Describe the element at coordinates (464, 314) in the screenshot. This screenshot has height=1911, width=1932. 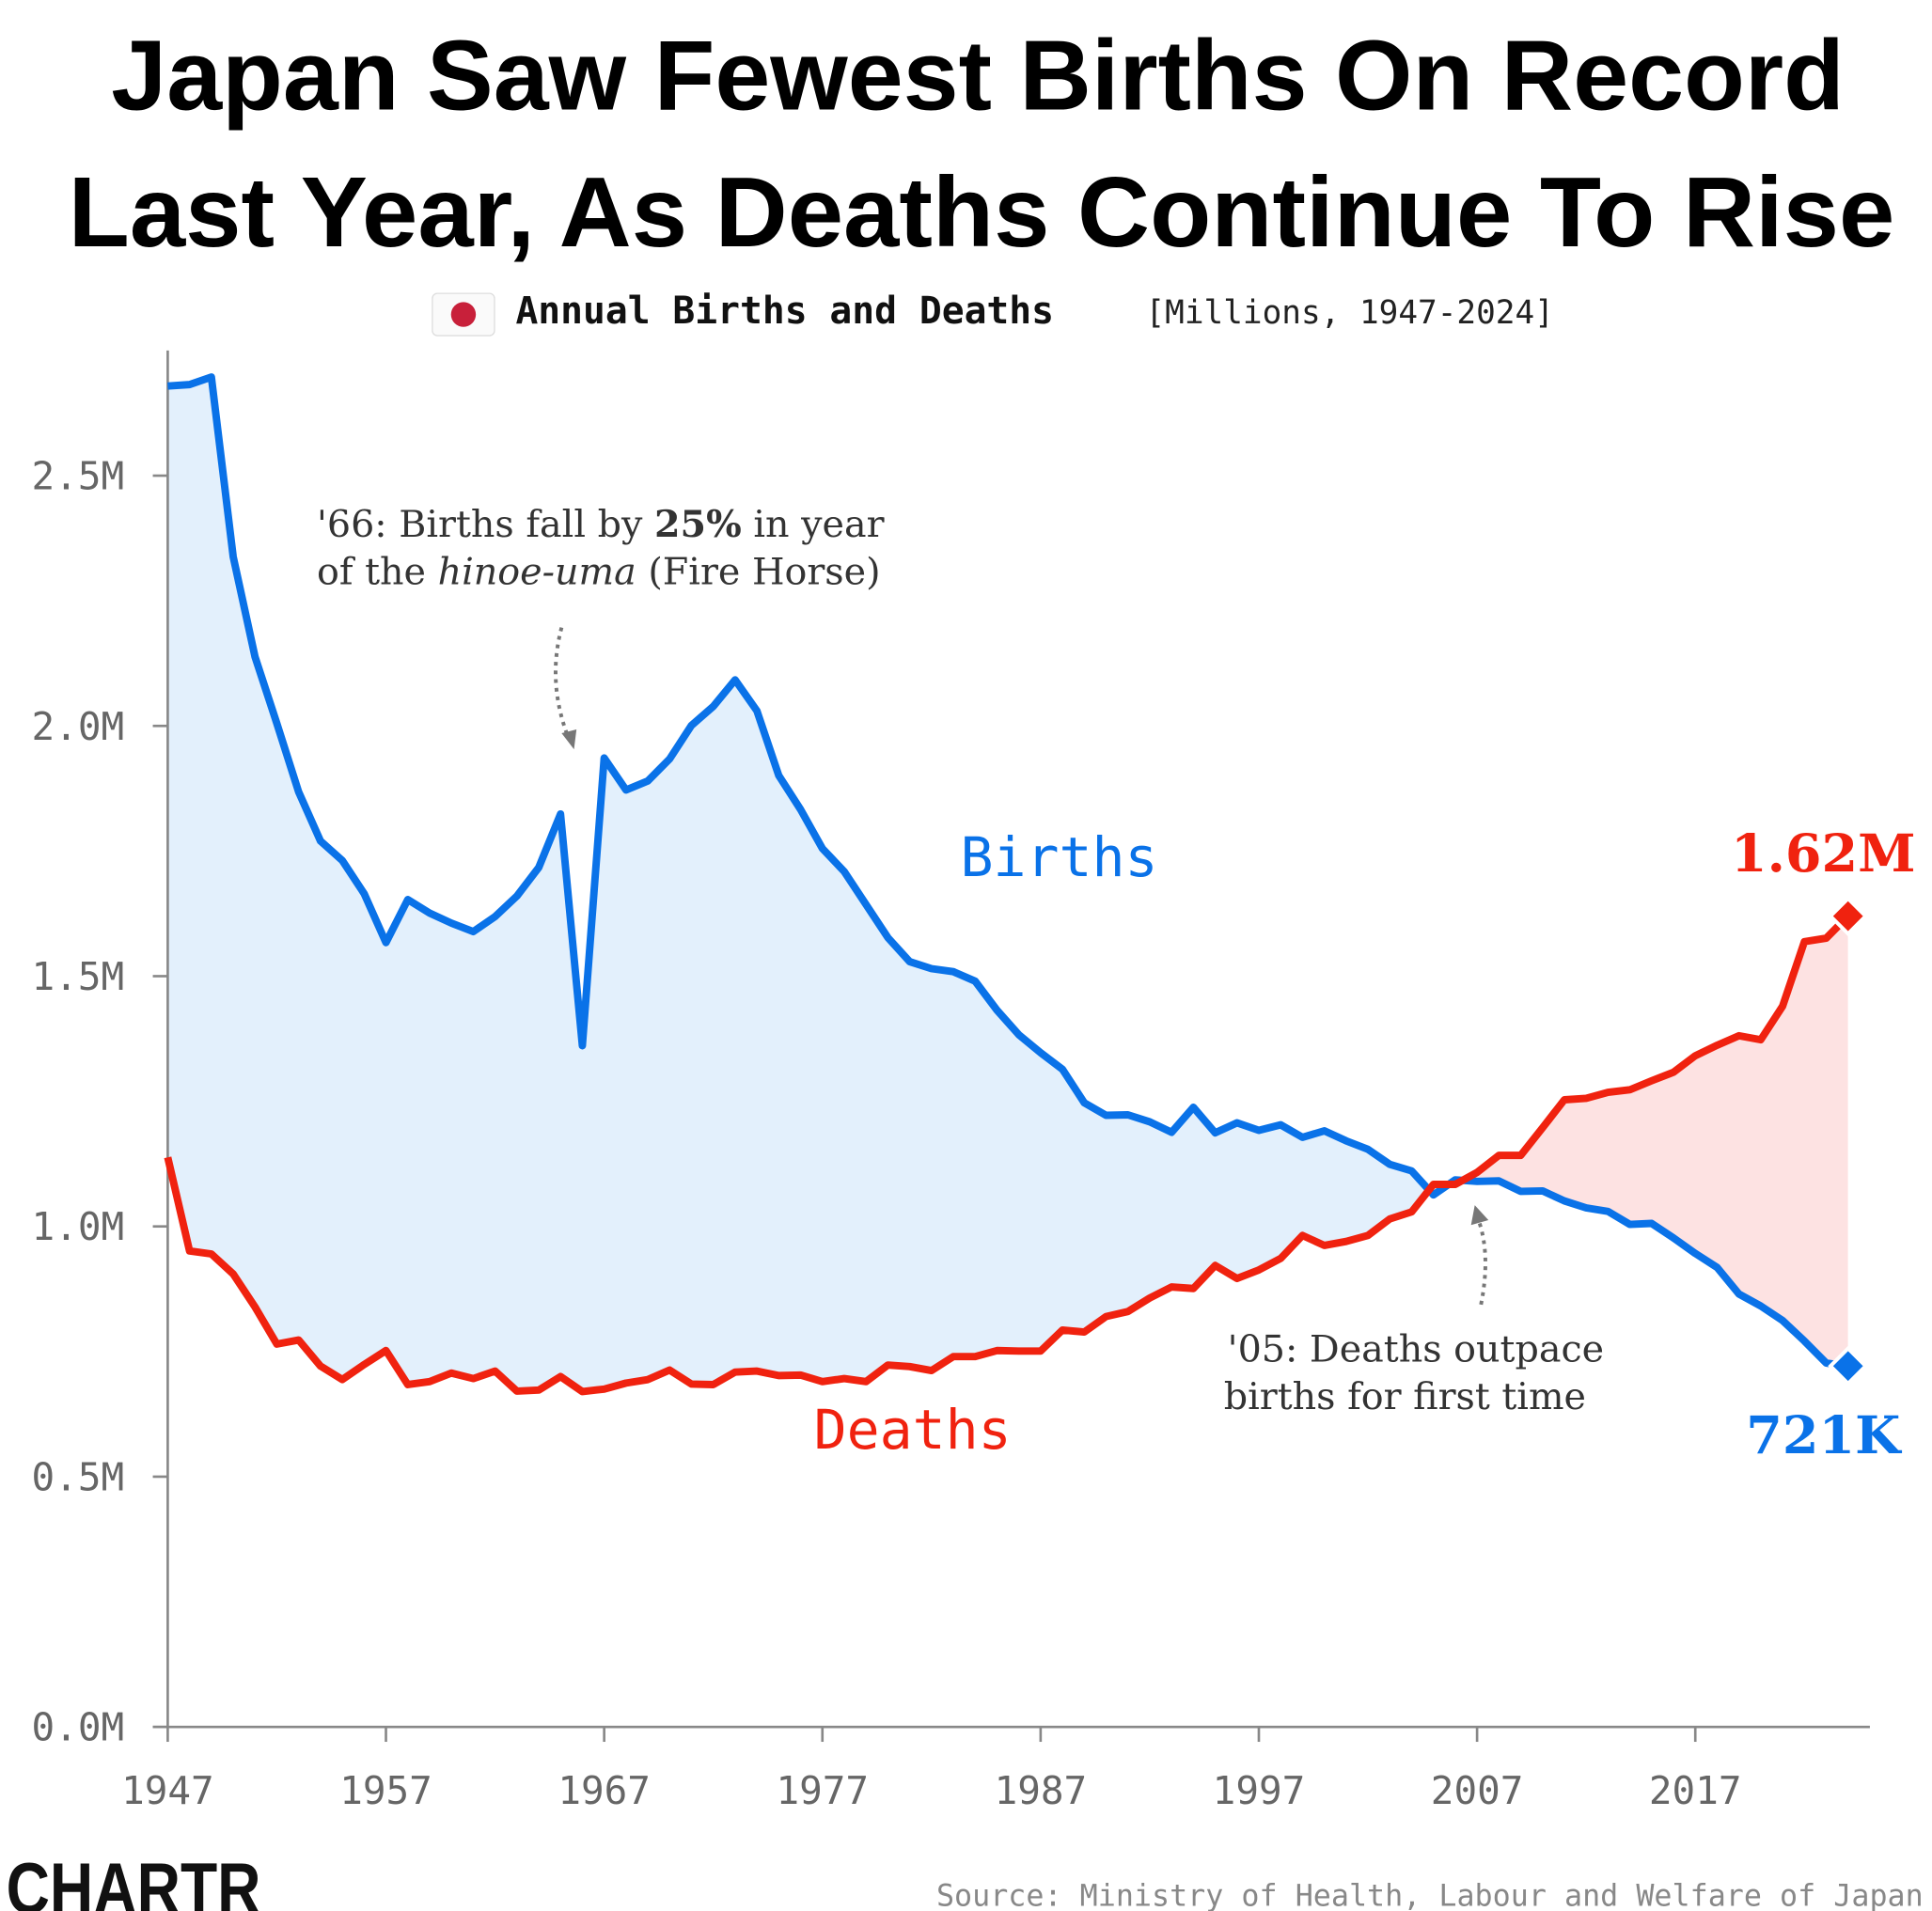
I see `flag-icon` at that location.